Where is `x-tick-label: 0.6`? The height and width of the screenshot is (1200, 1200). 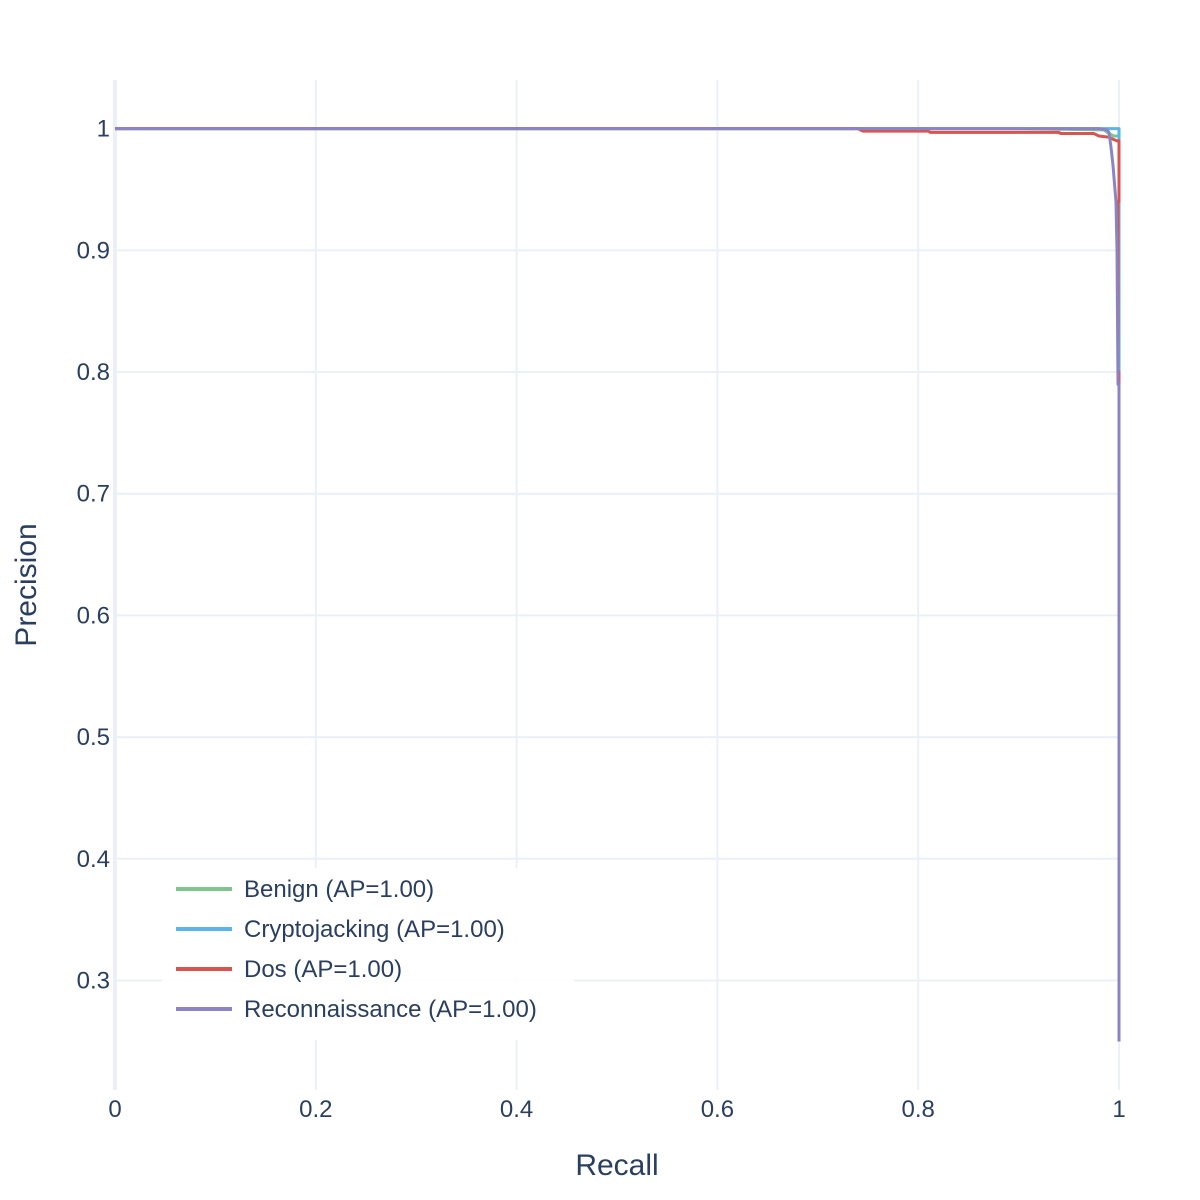
x-tick-label: 0.6 is located at coordinates (717, 1109).